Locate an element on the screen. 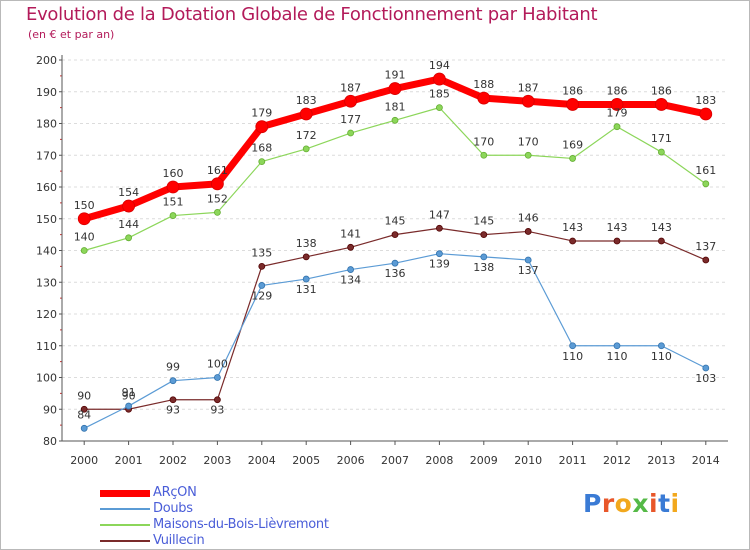  data-label-1: 129 is located at coordinates (261, 295).